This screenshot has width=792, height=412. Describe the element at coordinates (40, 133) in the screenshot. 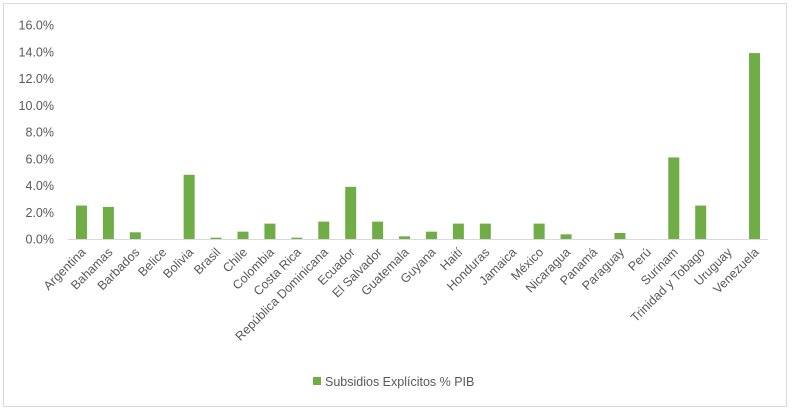

I see `y-tick-label: 8.0%` at that location.